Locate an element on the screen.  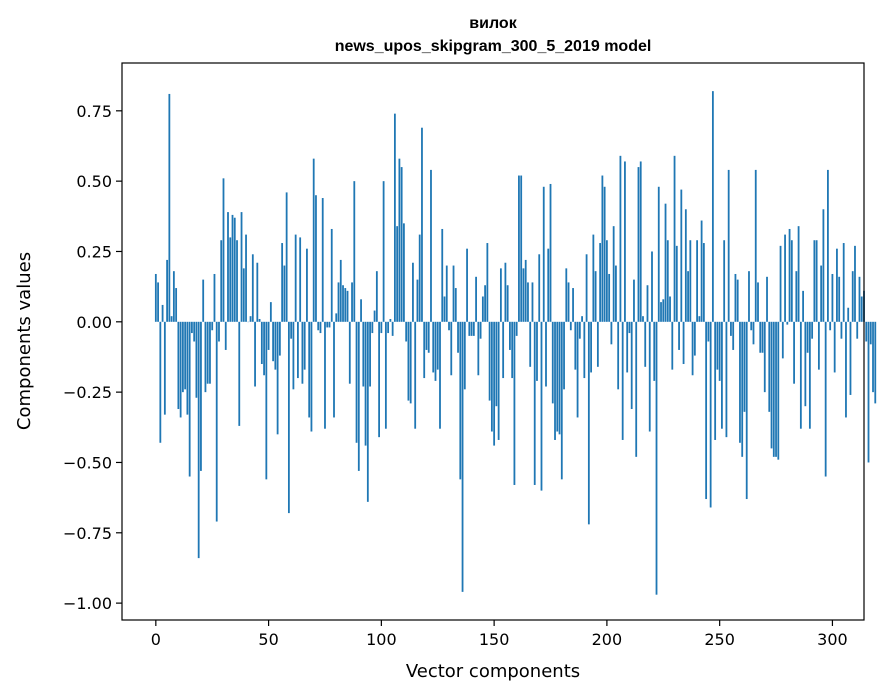
y-tick-label: 0.50 is located at coordinates (94, 181).